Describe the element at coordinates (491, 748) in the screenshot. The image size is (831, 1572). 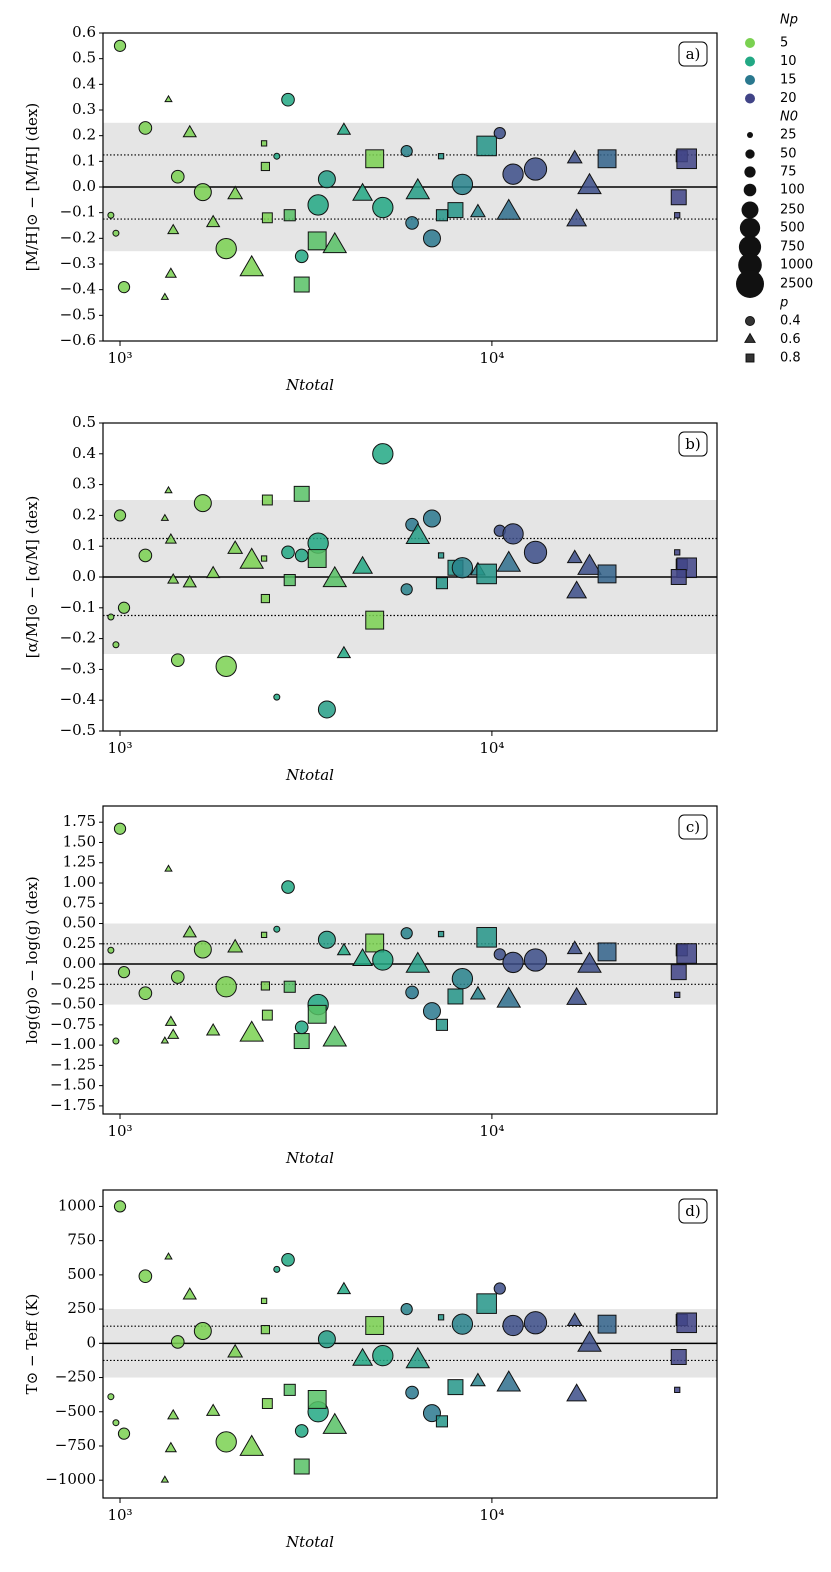
I see `x-tick-label: 10⁴` at that location.